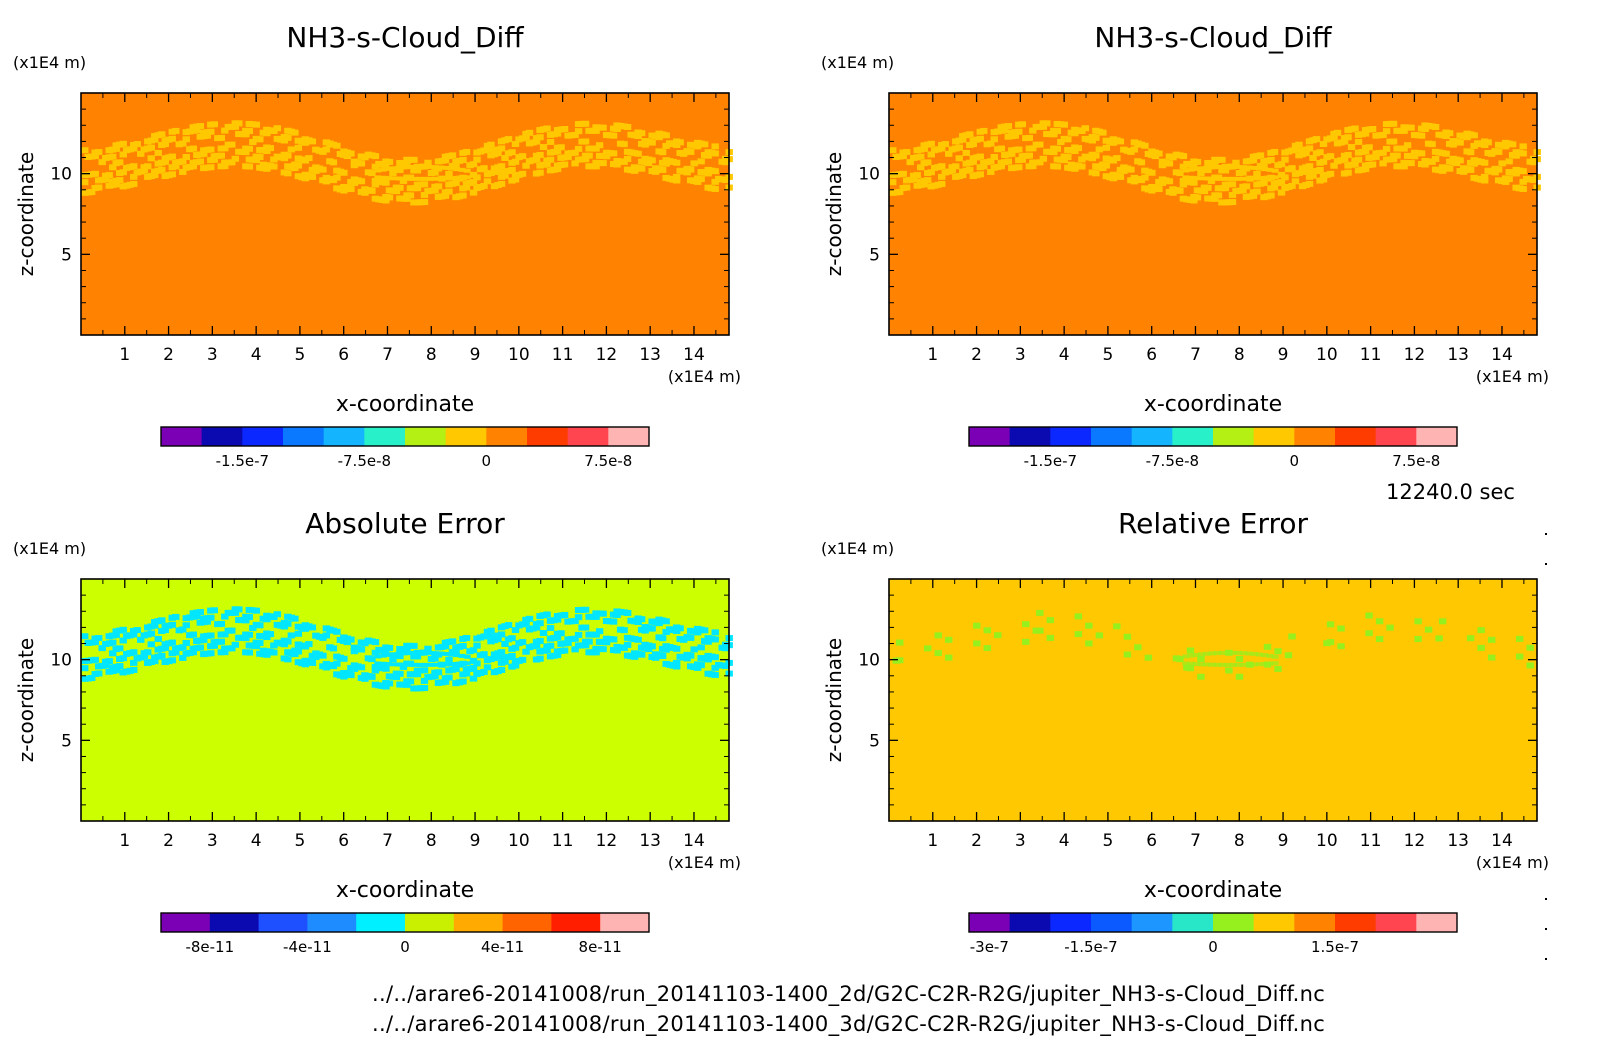  I want to click on x-tick-label: 9, so click(475, 841).